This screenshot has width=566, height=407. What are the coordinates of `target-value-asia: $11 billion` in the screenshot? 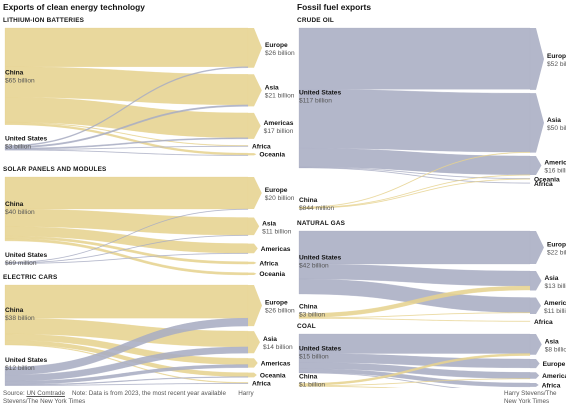 It's located at (277, 231).